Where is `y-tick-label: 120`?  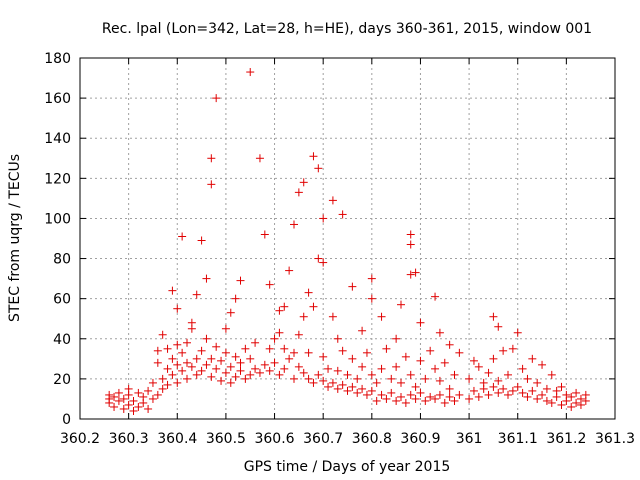 y-tick-label: 120 is located at coordinates (57, 179).